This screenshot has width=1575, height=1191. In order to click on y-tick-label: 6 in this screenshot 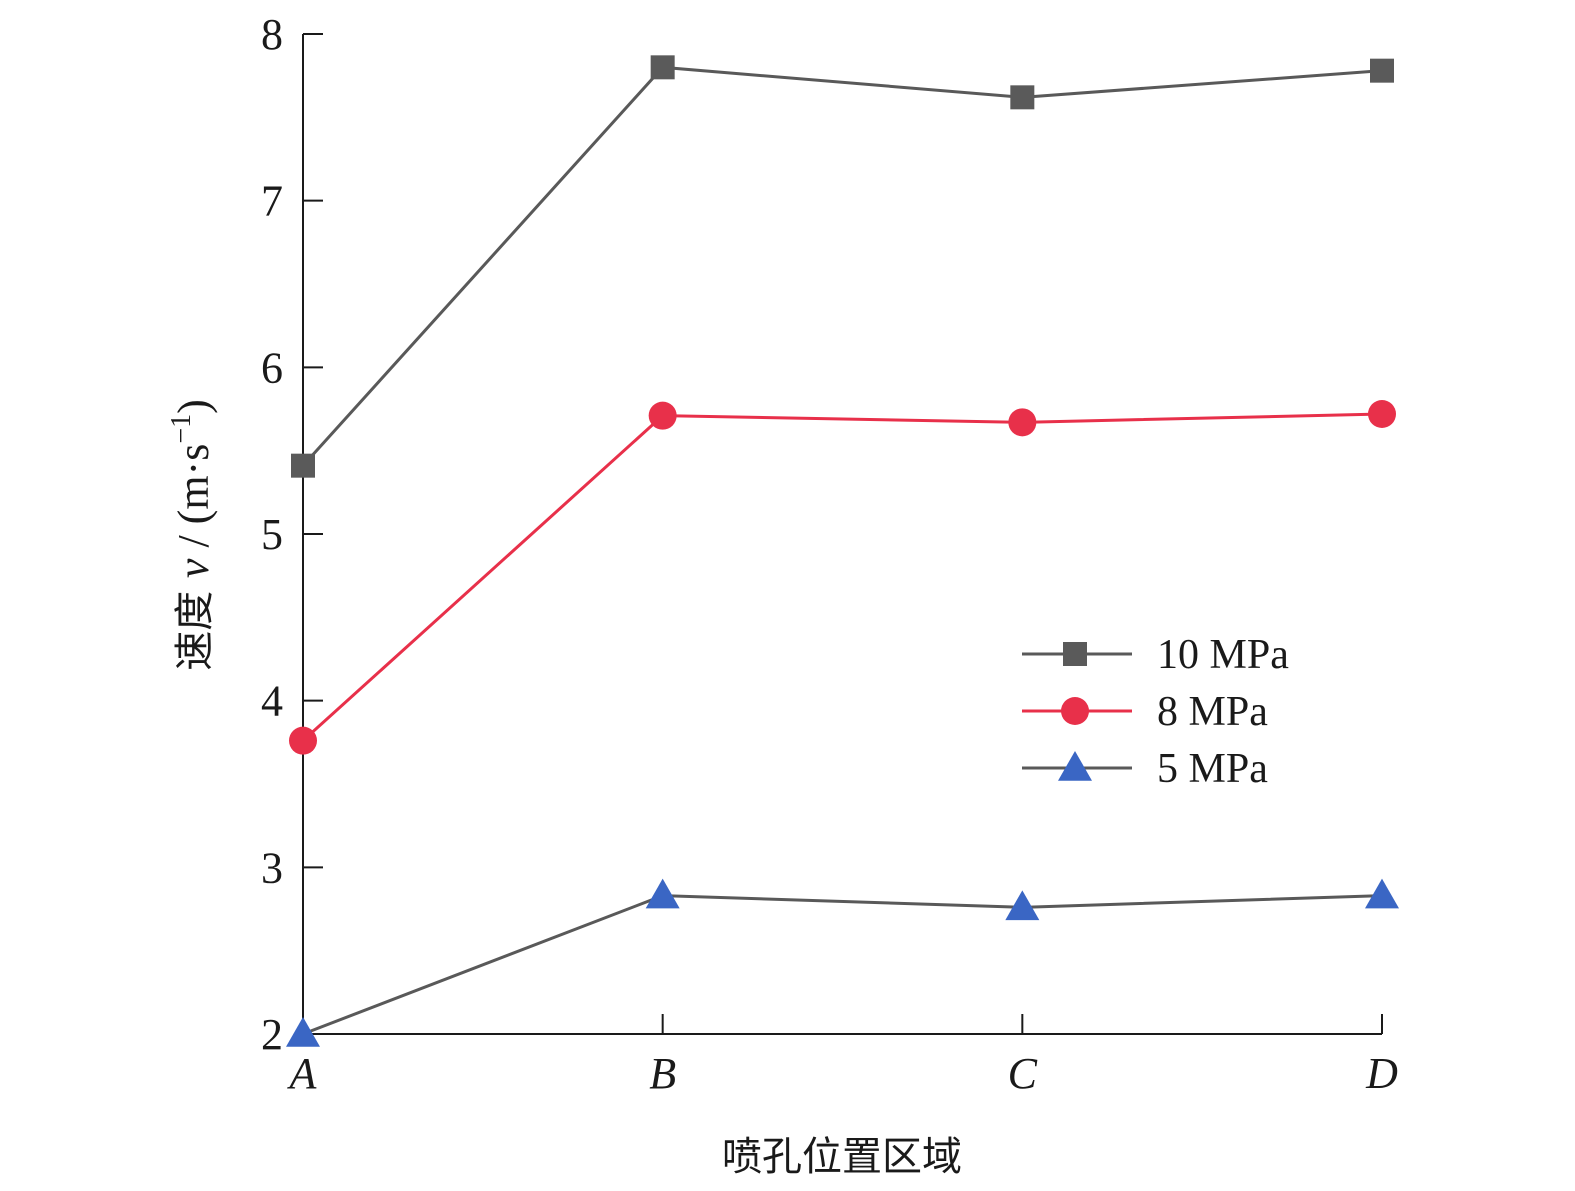, I will do `click(272, 367)`.